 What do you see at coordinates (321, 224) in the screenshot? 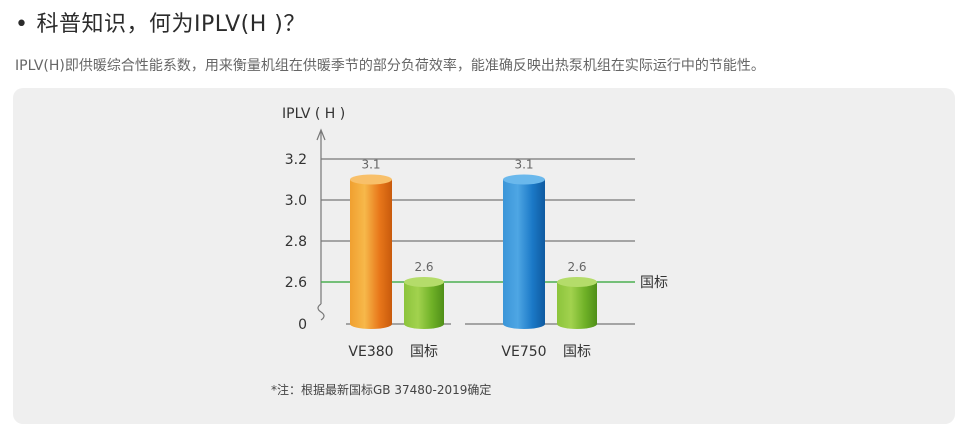
I see `y-axis` at bounding box center [321, 224].